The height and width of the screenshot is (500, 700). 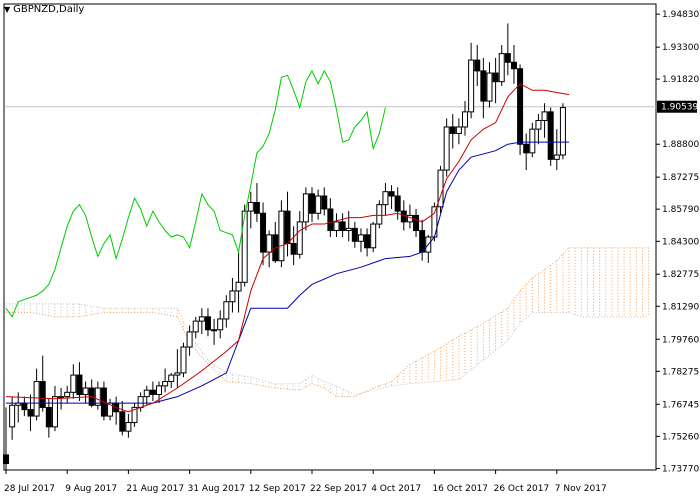 I want to click on y-tick-label: 1.85790, so click(x=680, y=210).